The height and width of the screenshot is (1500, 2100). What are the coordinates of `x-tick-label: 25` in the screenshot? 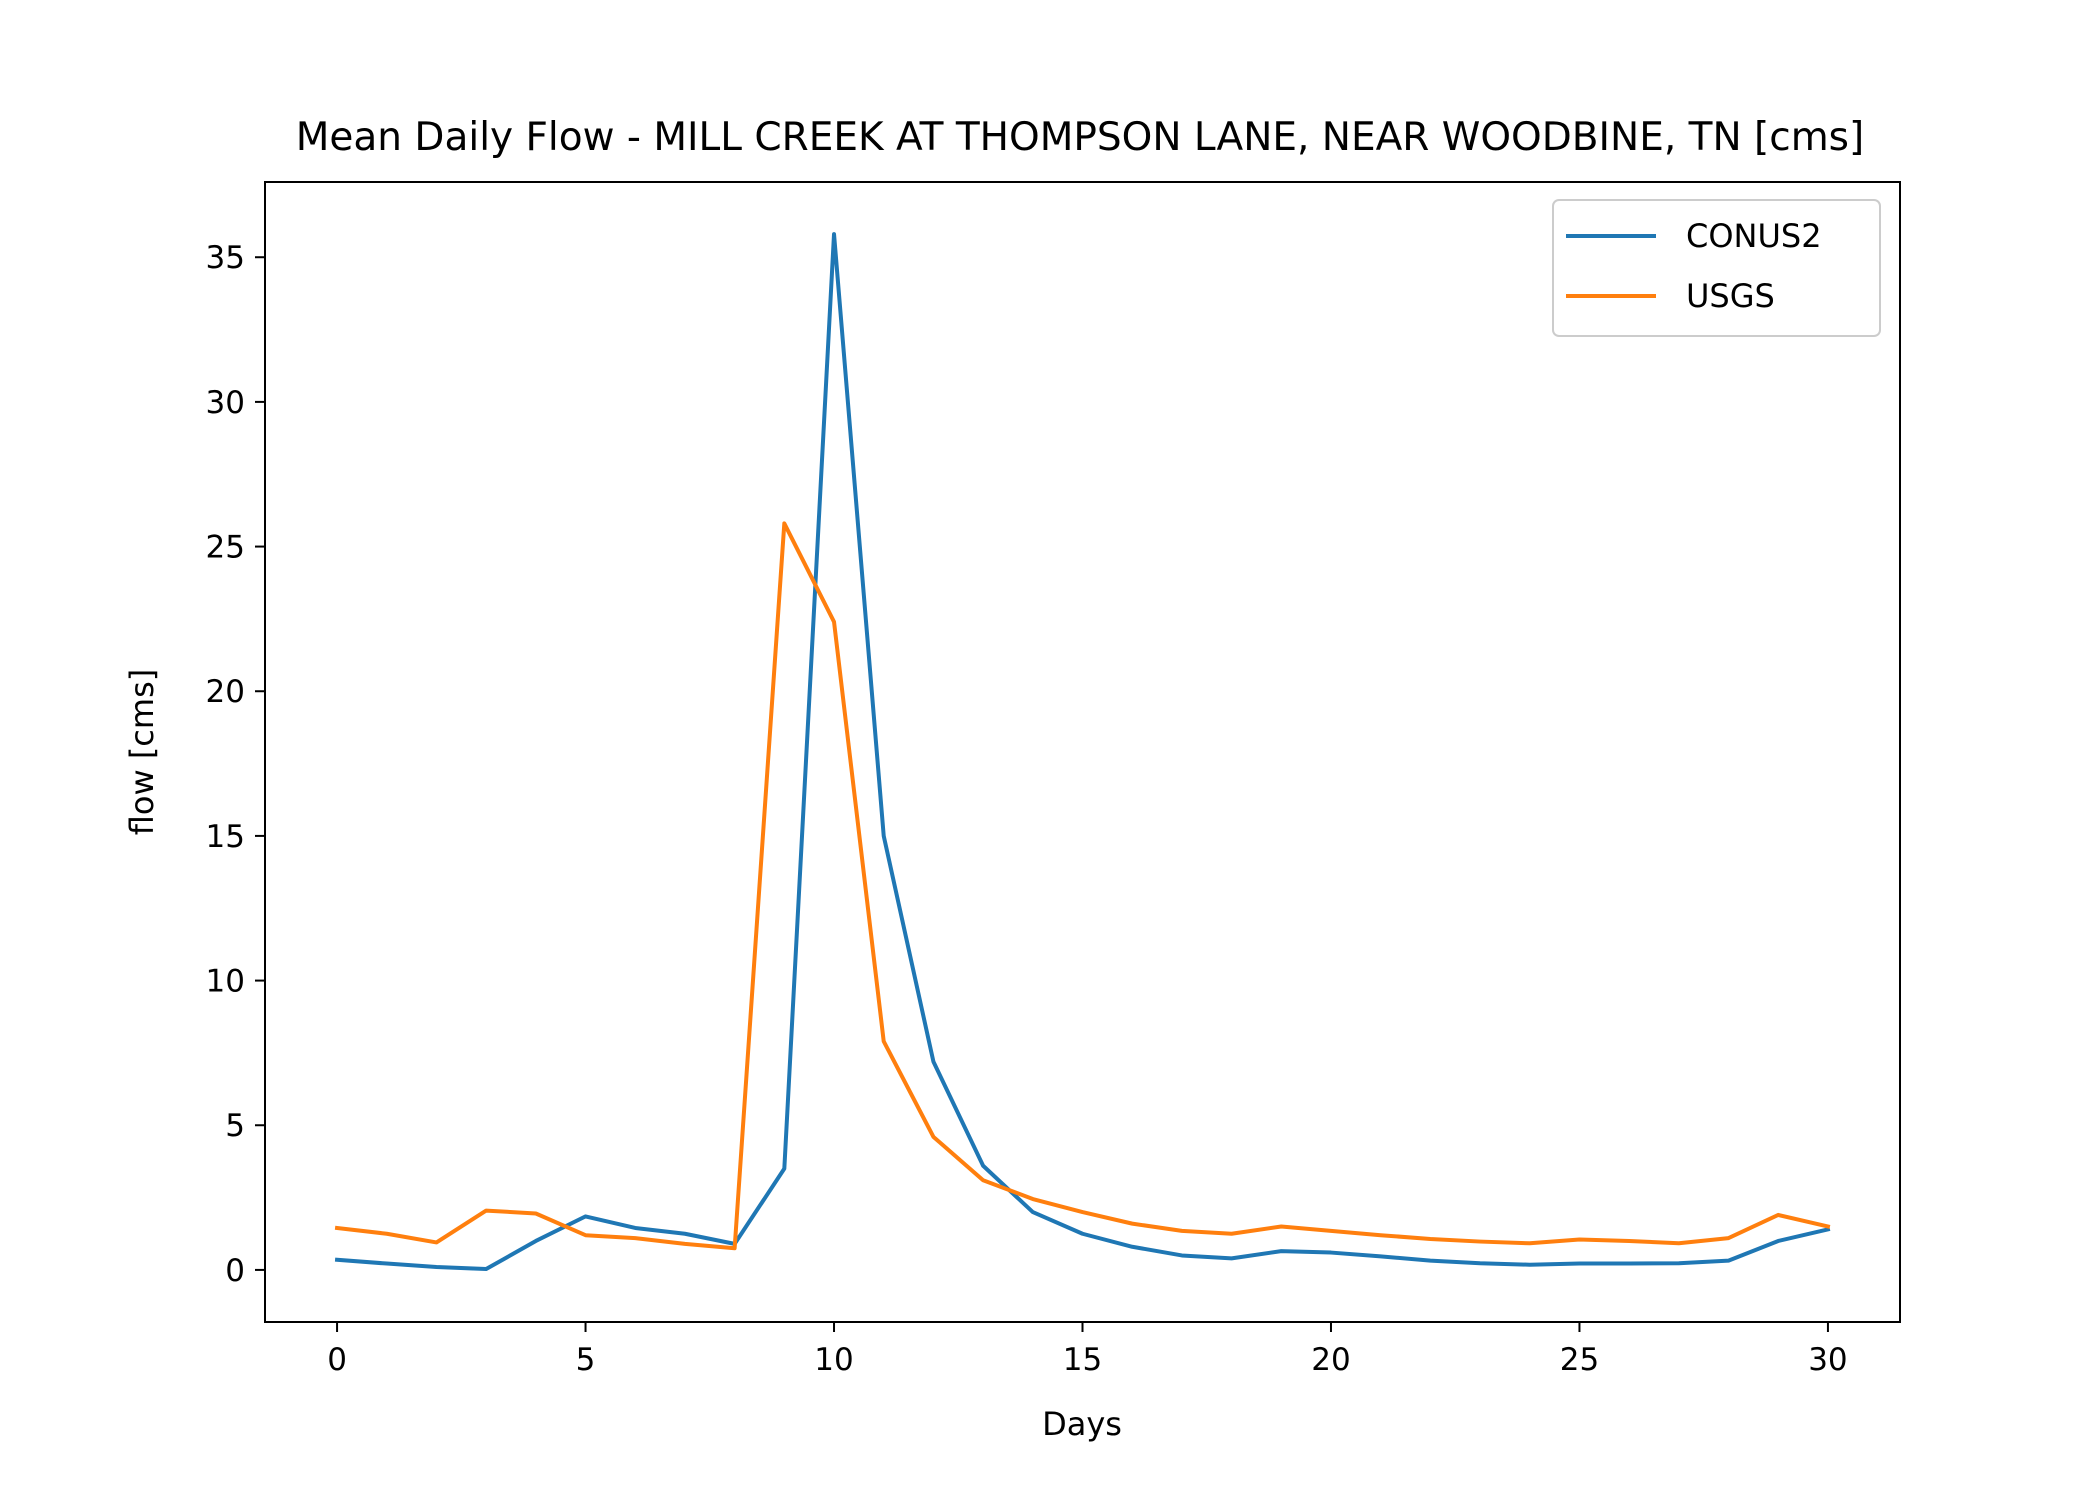 It's located at (1579, 1360).